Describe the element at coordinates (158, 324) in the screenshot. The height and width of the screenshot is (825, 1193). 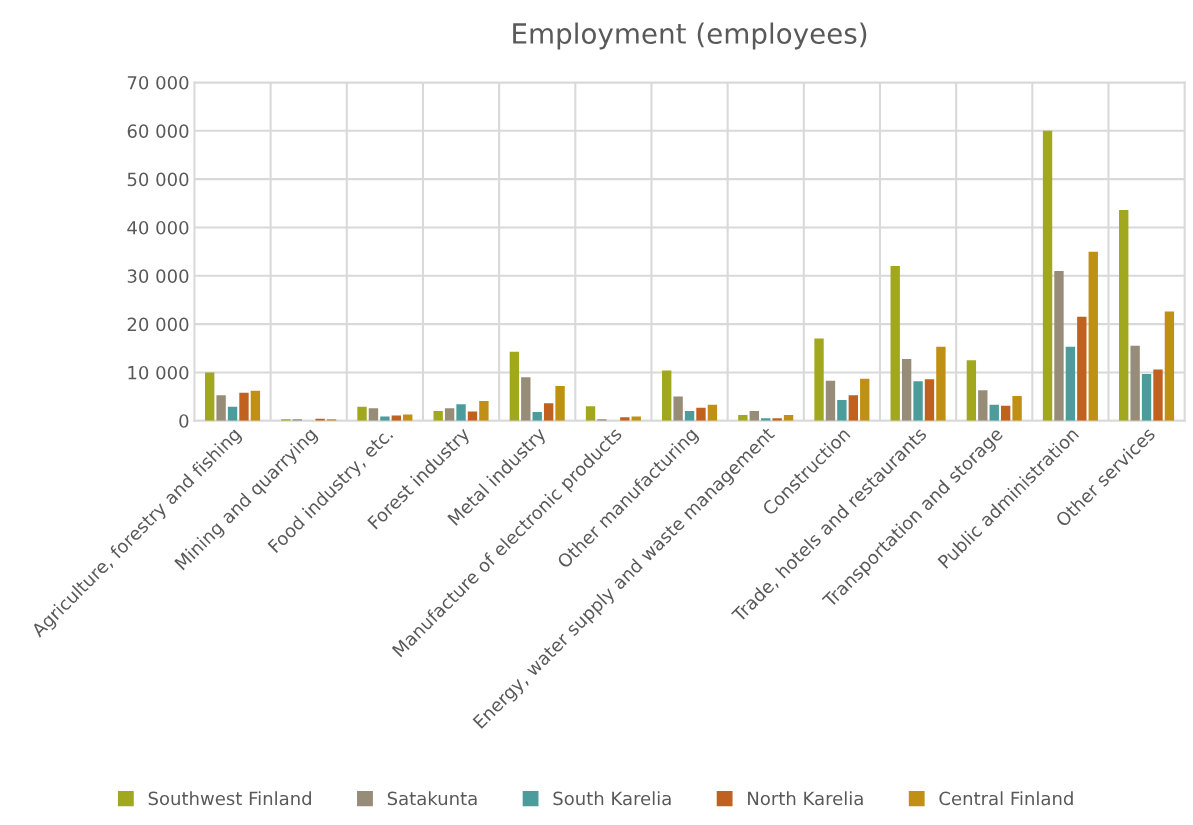
I see `y-tick-label: 20 000` at that location.